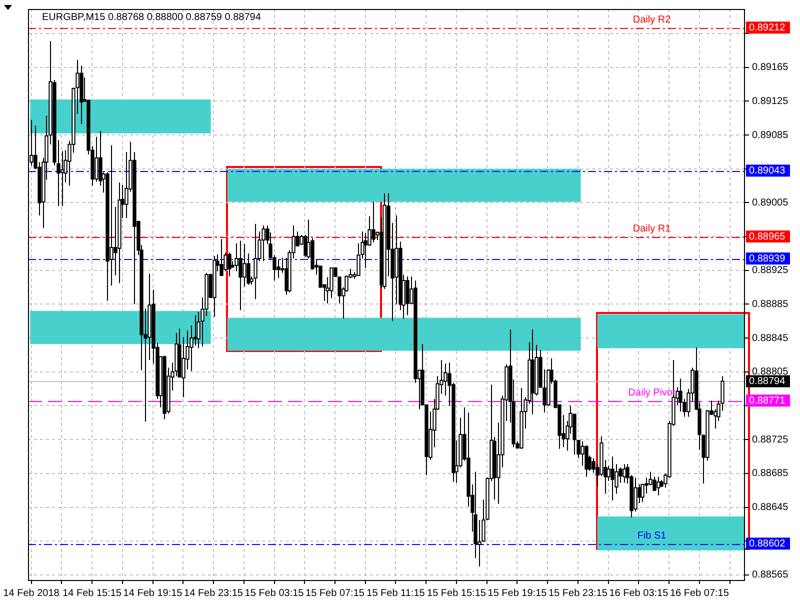 This screenshot has width=800, height=600. Describe the element at coordinates (652, 228) in the screenshot. I see `ref-line-label: Daily R1` at that location.